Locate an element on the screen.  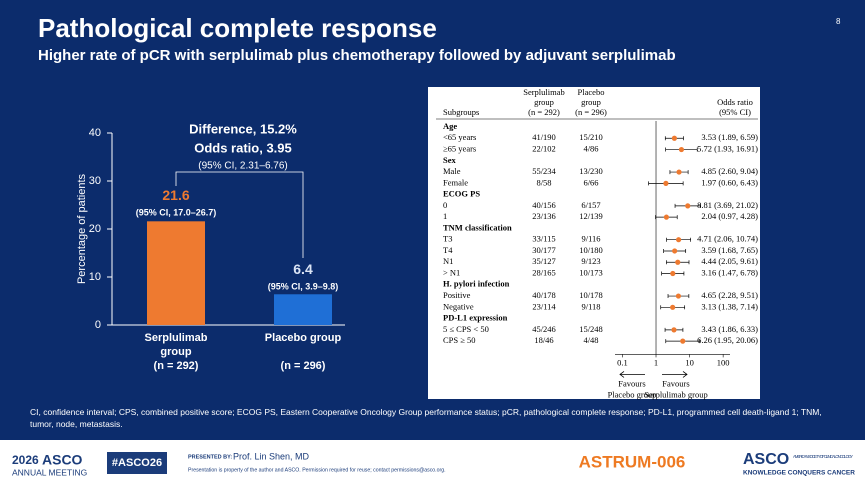
column-header: Odds ratio is located at coordinates (735, 102).